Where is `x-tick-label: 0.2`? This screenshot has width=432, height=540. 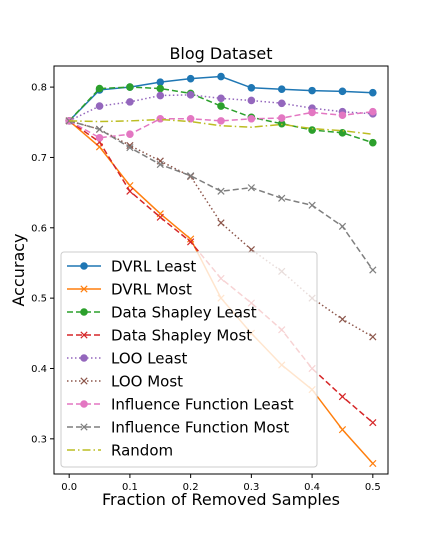 x-tick-label: 0.2 is located at coordinates (191, 487).